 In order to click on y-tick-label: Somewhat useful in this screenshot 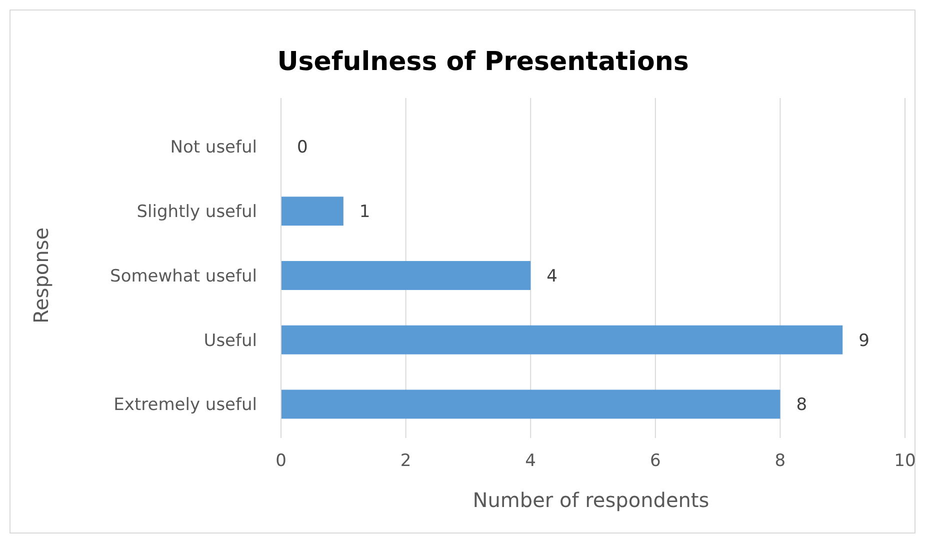, I will do `click(183, 276)`.